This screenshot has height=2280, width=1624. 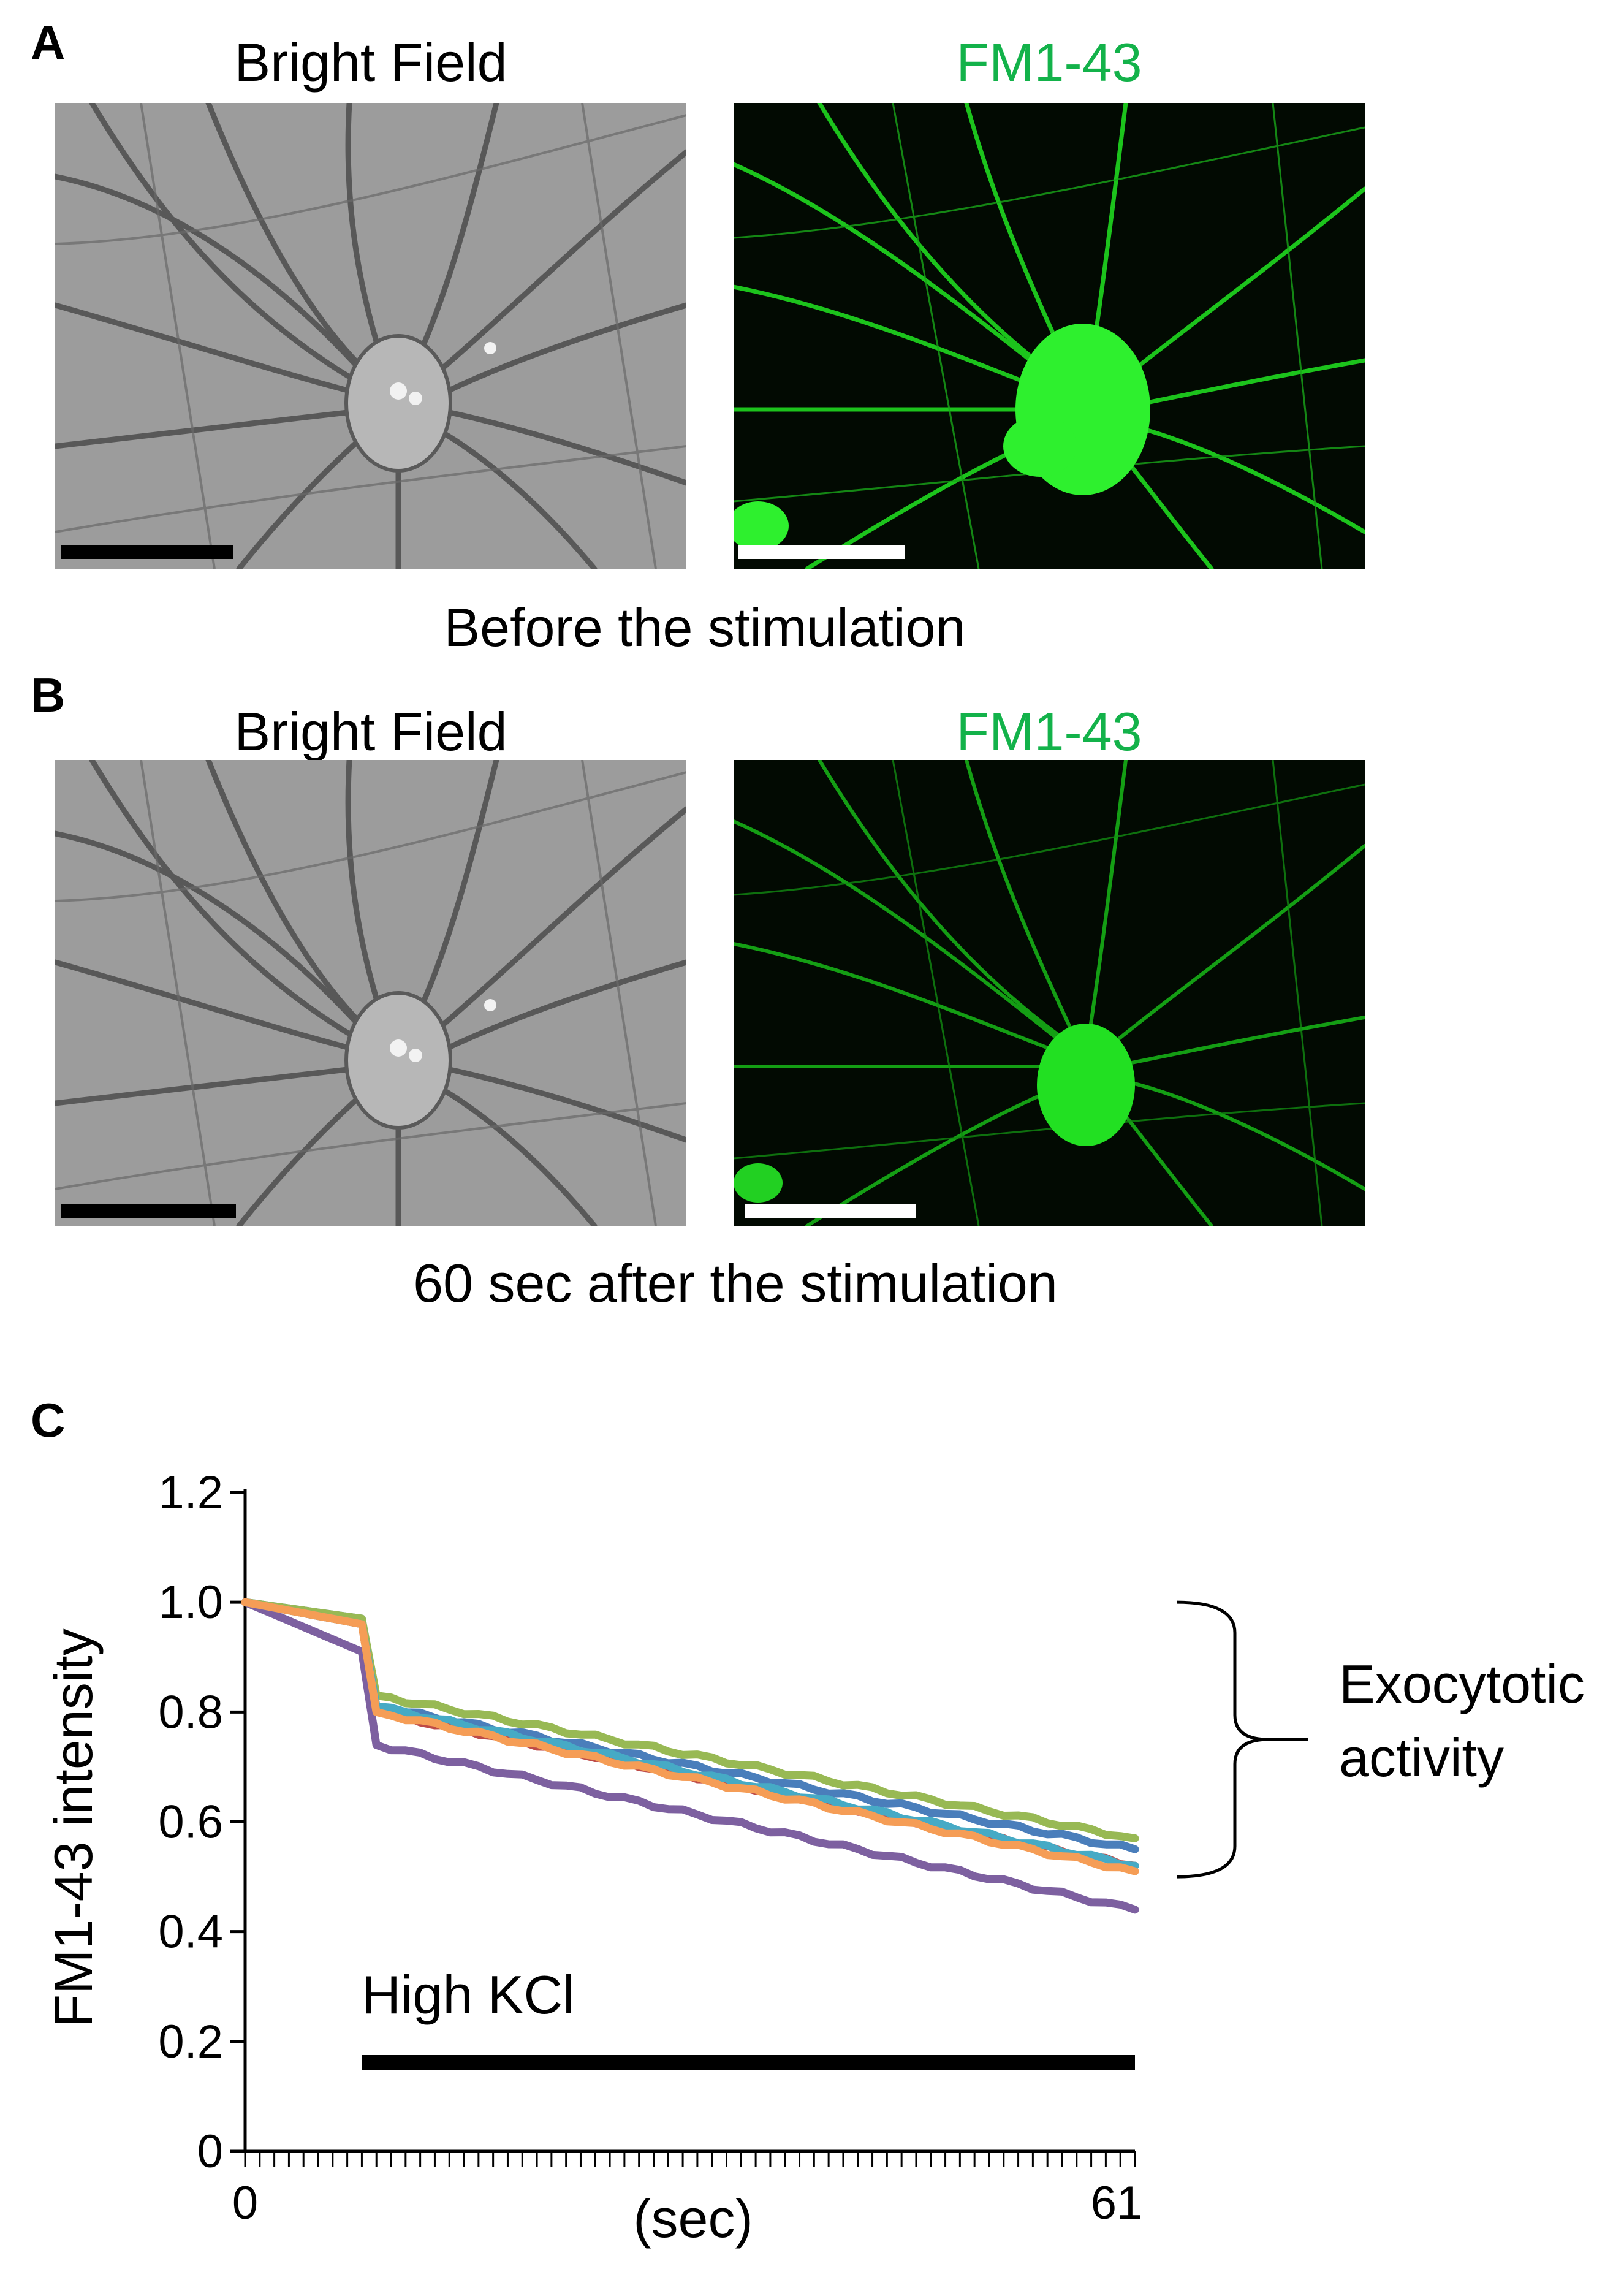 I want to click on bracket, so click(x=1222, y=1739).